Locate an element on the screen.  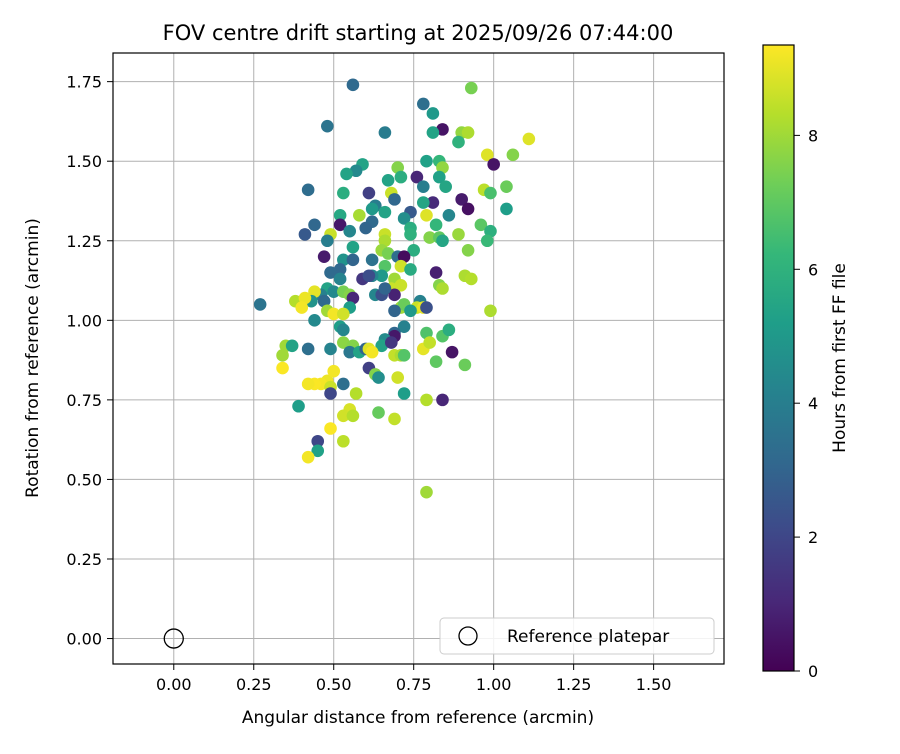
x-tick-label: 0.25 is located at coordinates (254, 684).